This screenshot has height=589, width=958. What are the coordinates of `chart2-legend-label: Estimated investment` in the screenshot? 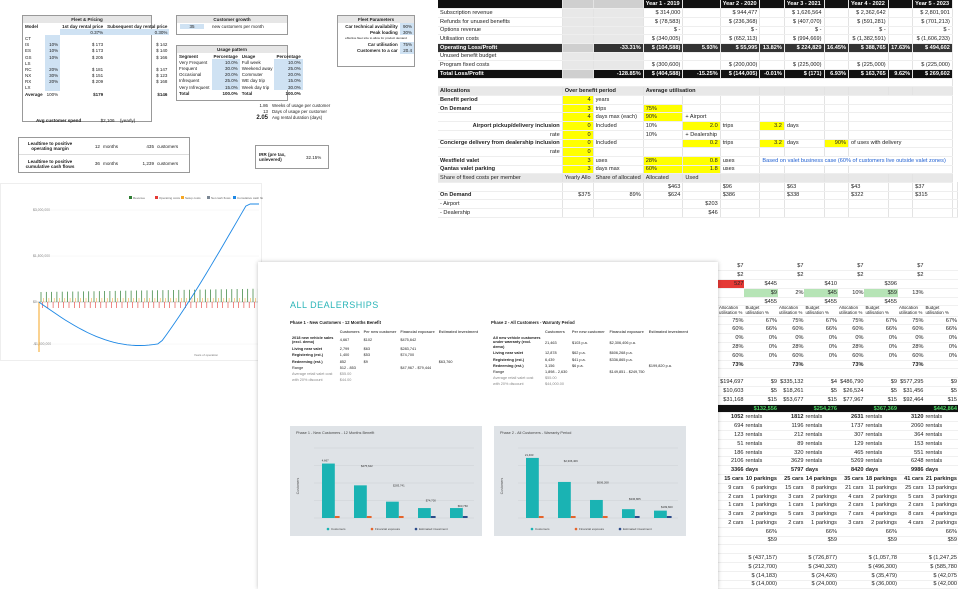 It's located at (637, 529).